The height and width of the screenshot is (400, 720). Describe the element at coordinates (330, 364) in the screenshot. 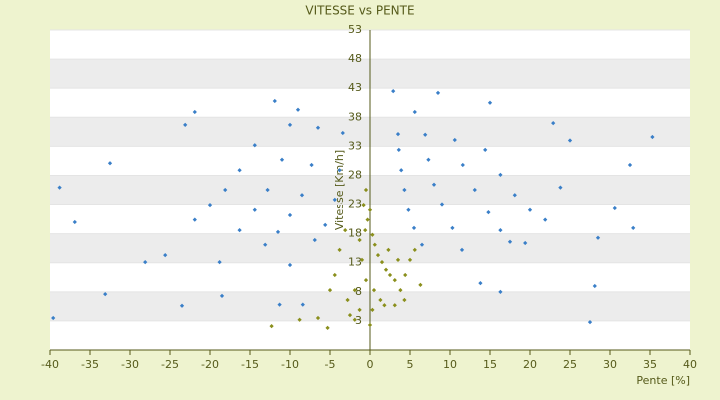

I see `x-tick-label: -5` at that location.